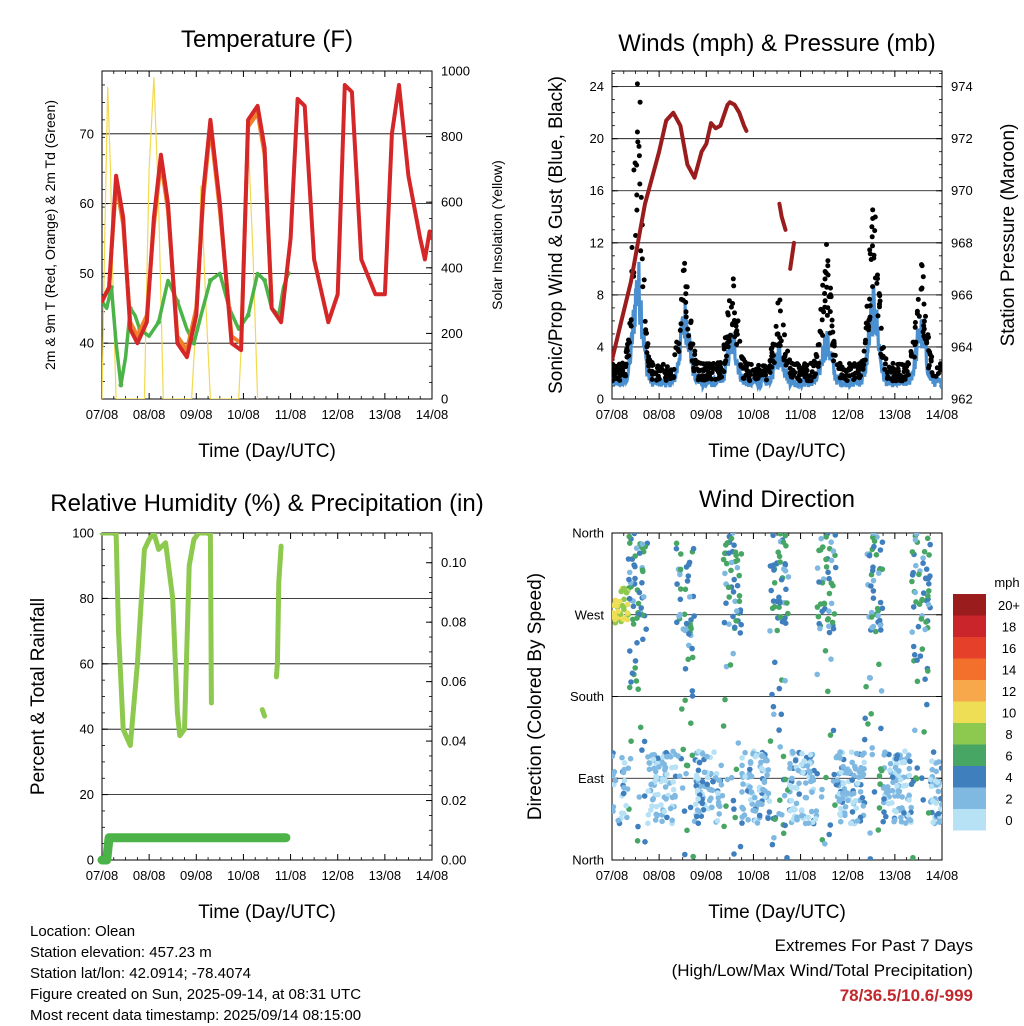 This screenshot has width=1024, height=1026. Describe the element at coordinates (535, 696) in the screenshot. I see `y-axis-label: Direction (Colored By Speed)` at that location.